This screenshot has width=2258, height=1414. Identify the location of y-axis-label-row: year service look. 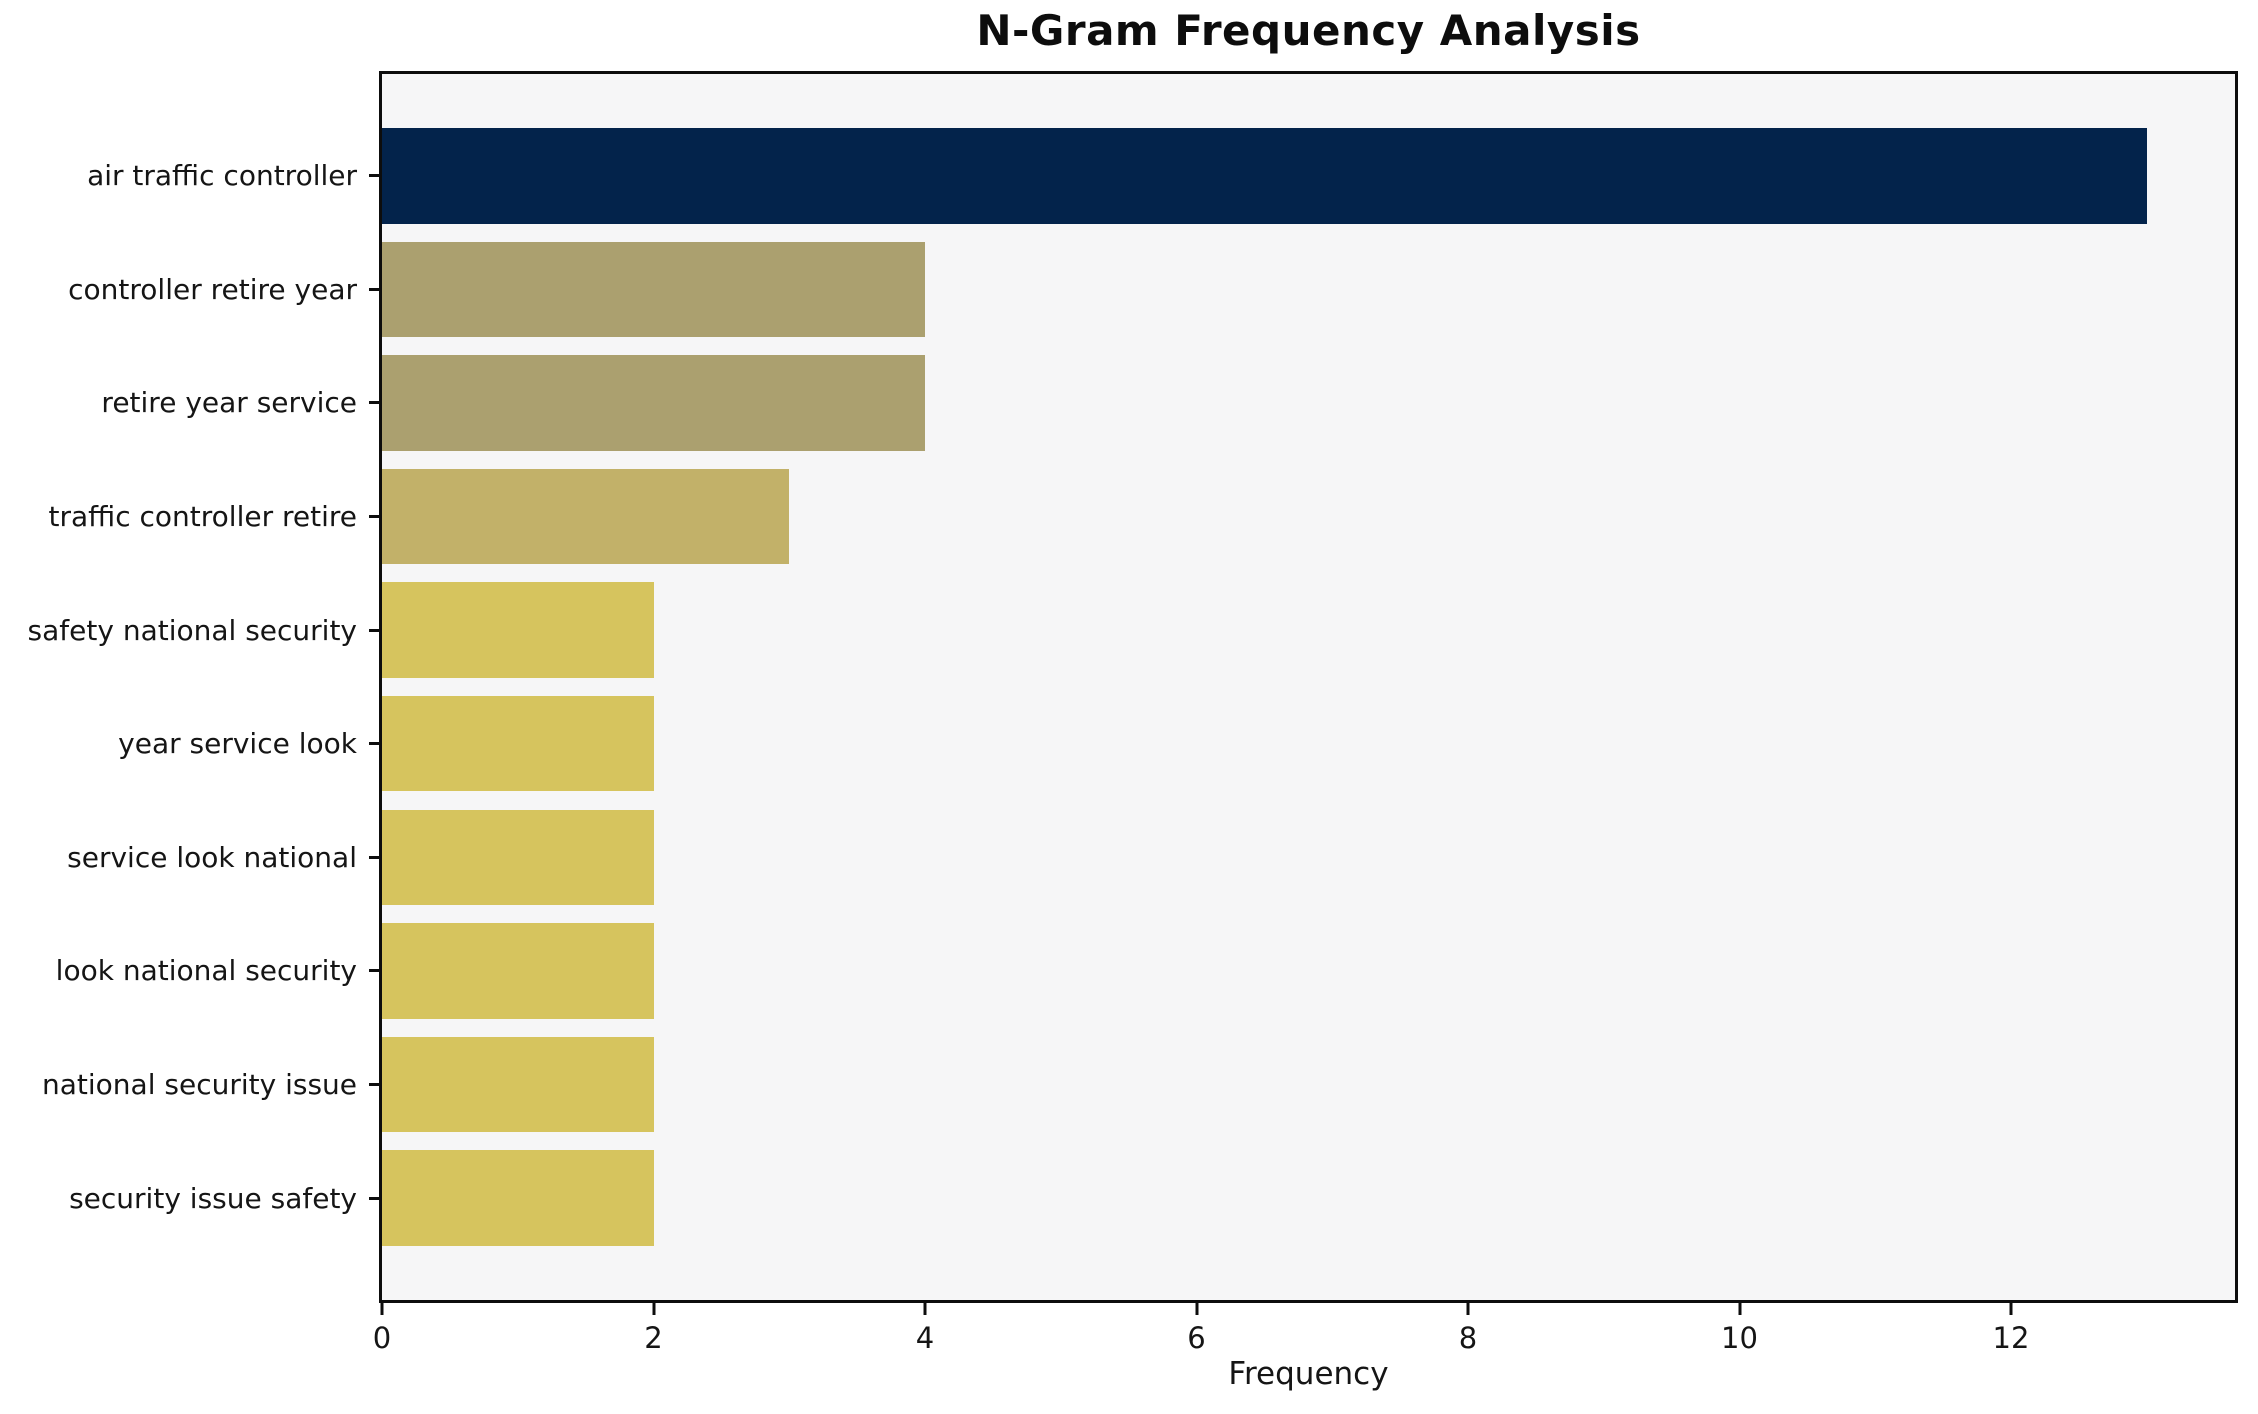
(189, 744).